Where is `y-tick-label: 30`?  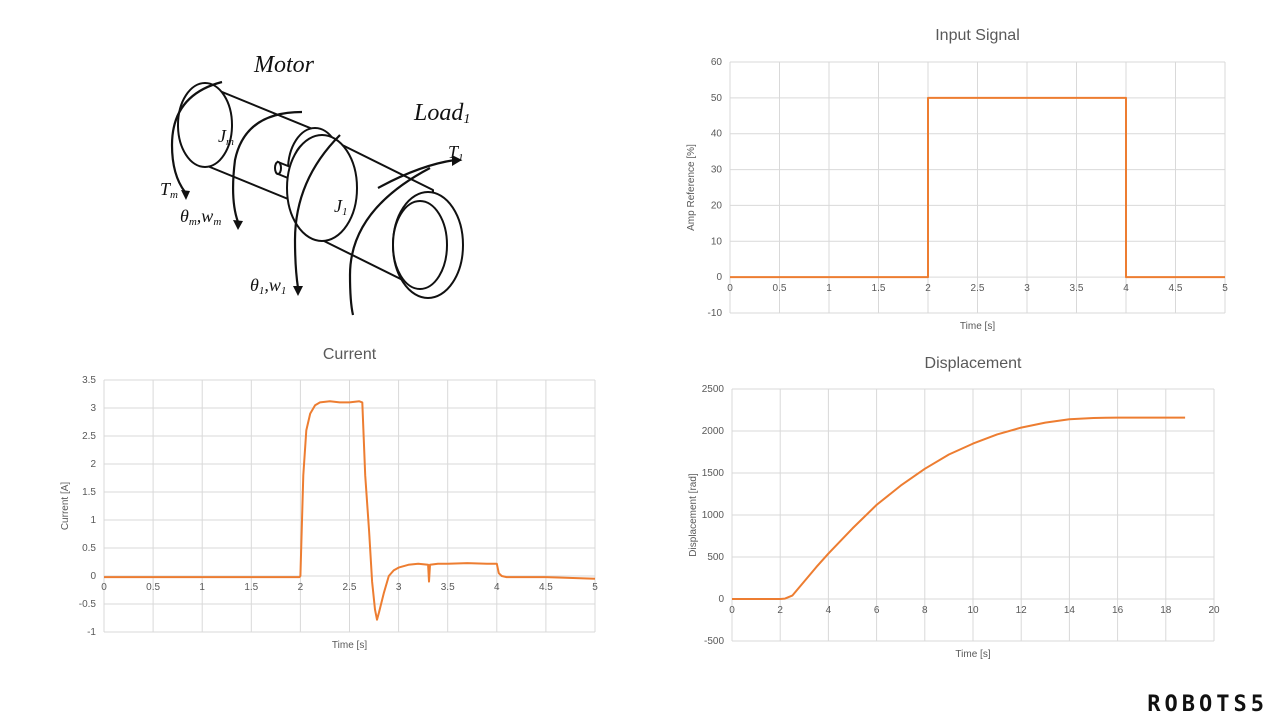
y-tick-label: 30 is located at coordinates (717, 170).